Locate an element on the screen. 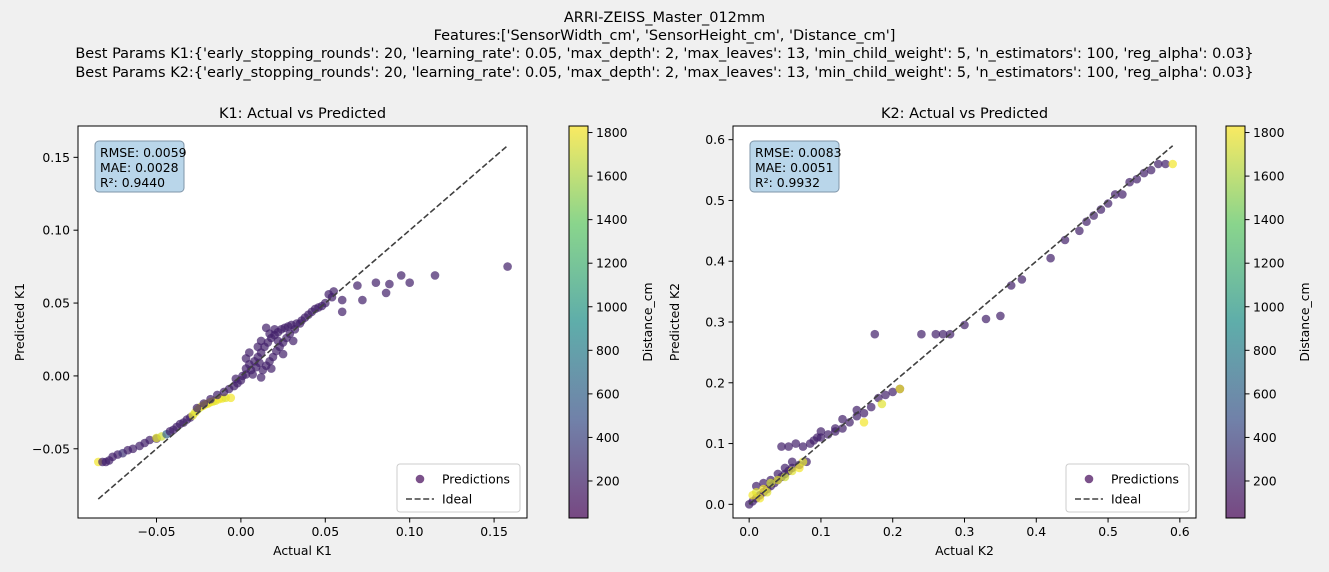  colorbar-tick-label: 600 is located at coordinates (1265, 393).